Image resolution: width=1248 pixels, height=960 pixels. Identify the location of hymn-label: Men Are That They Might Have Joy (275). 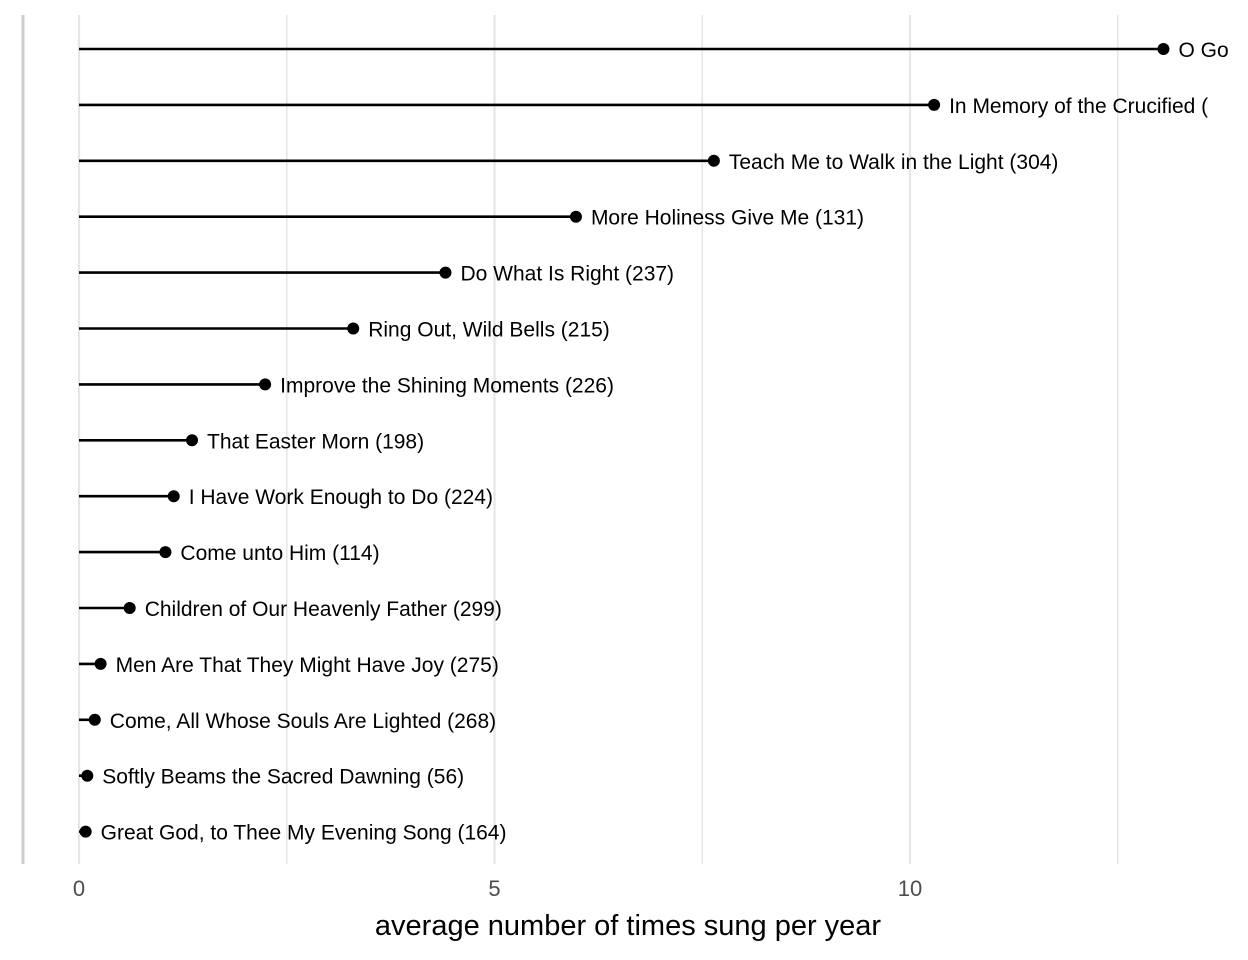
(307, 665).